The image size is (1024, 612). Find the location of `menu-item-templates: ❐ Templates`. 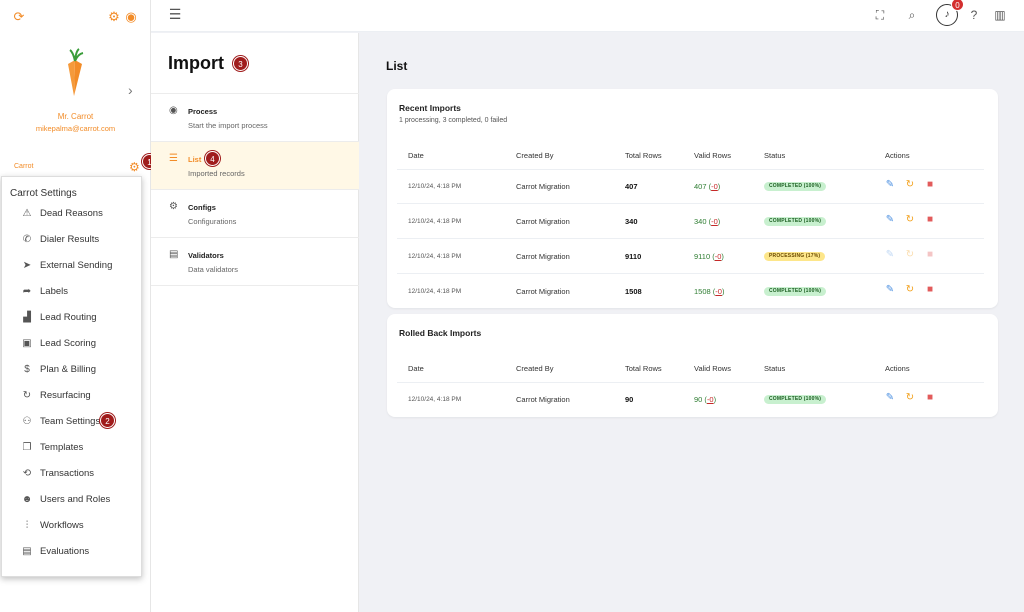

menu-item-templates: ❐ Templates is located at coordinates (52, 447).